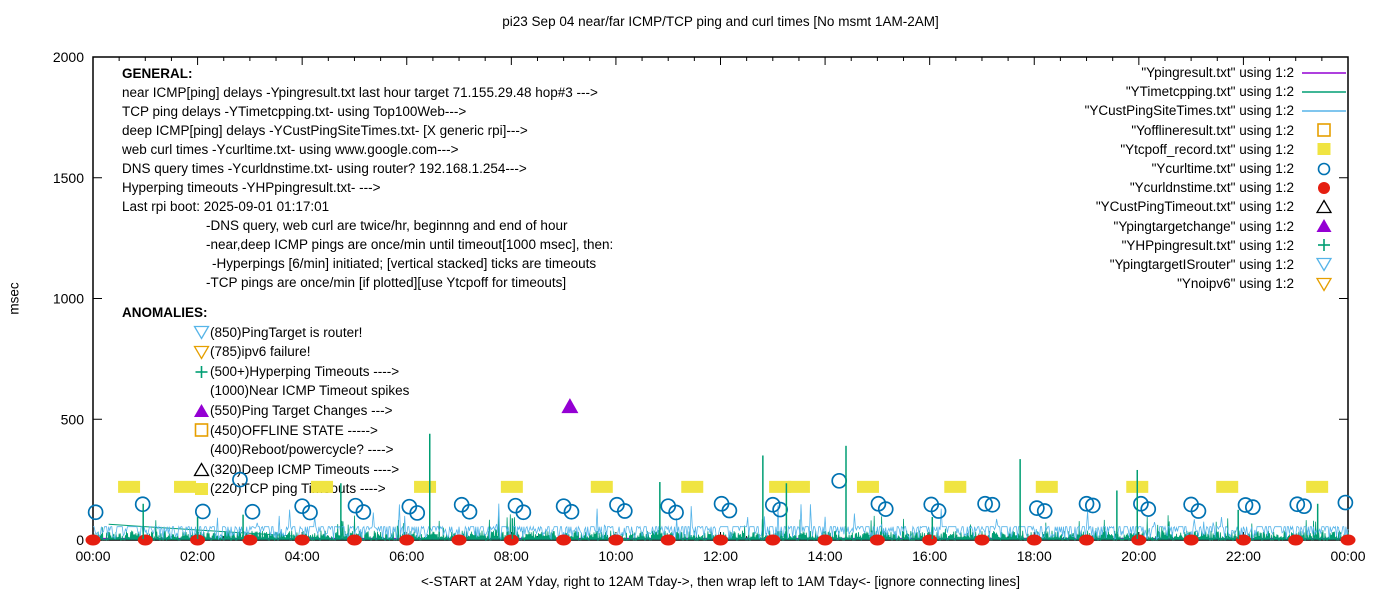  I want to click on legend-label: "Ynoipv6" using 1:2, so click(1235, 284).